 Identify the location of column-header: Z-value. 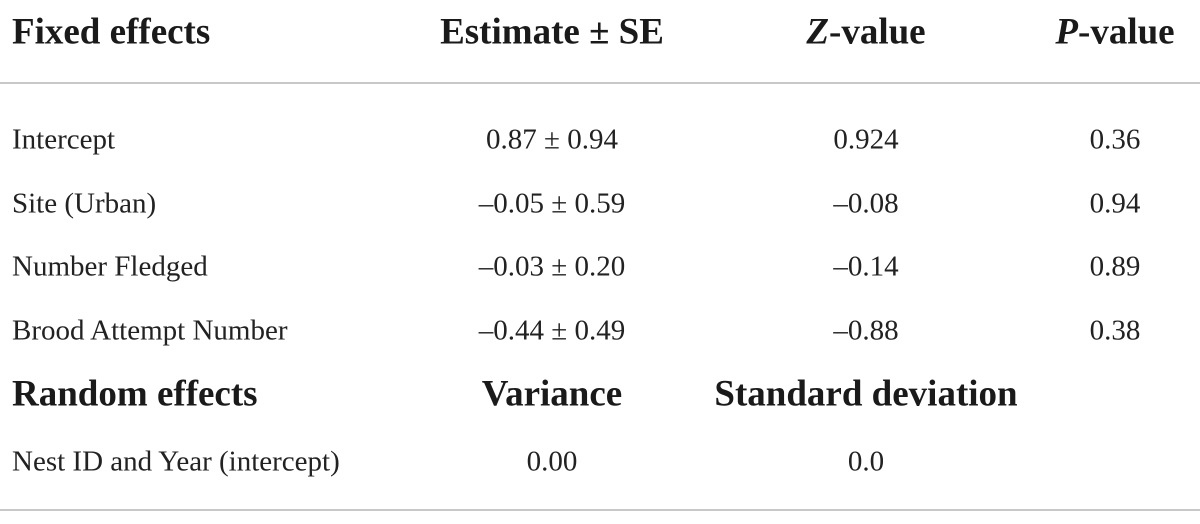
(865, 32).